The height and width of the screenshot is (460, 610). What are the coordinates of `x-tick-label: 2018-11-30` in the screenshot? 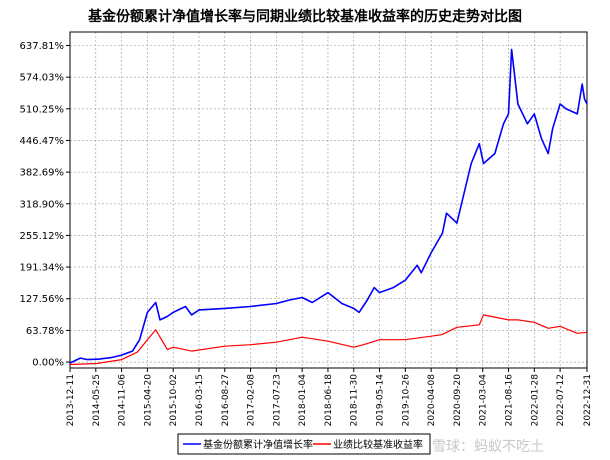 It's located at (355, 400).